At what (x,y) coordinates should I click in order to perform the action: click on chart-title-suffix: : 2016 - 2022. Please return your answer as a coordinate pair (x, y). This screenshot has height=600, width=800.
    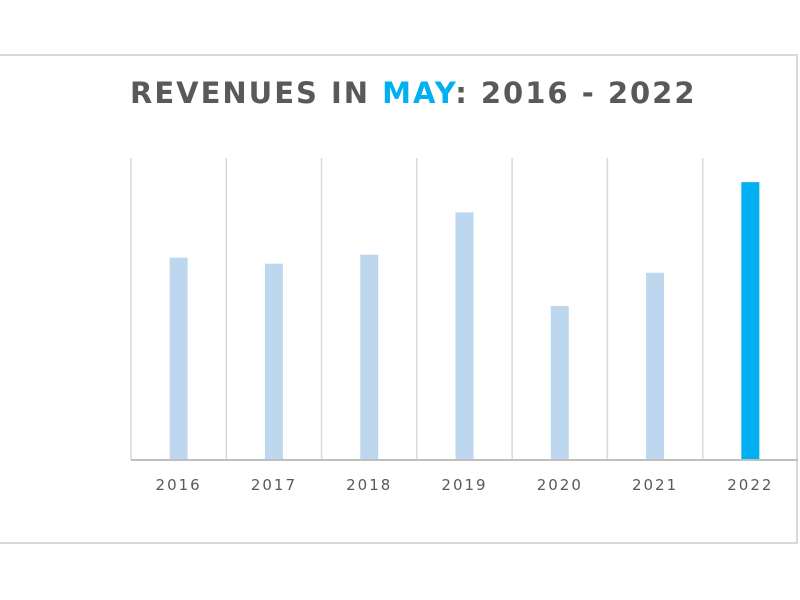
    Looking at the image, I should click on (576, 93).